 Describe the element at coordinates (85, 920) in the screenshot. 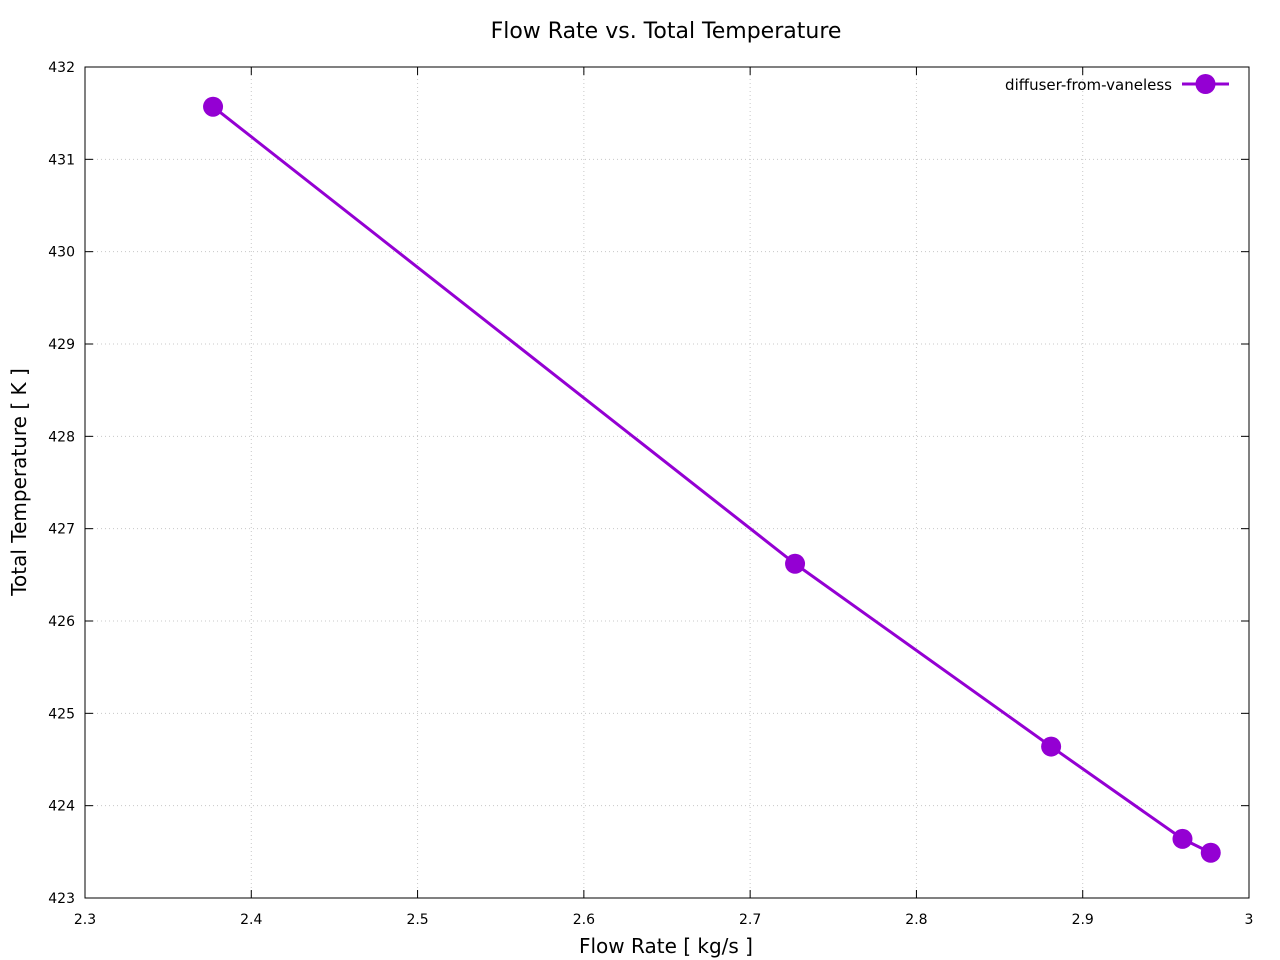

I see `x-tick-label: 2.3` at that location.